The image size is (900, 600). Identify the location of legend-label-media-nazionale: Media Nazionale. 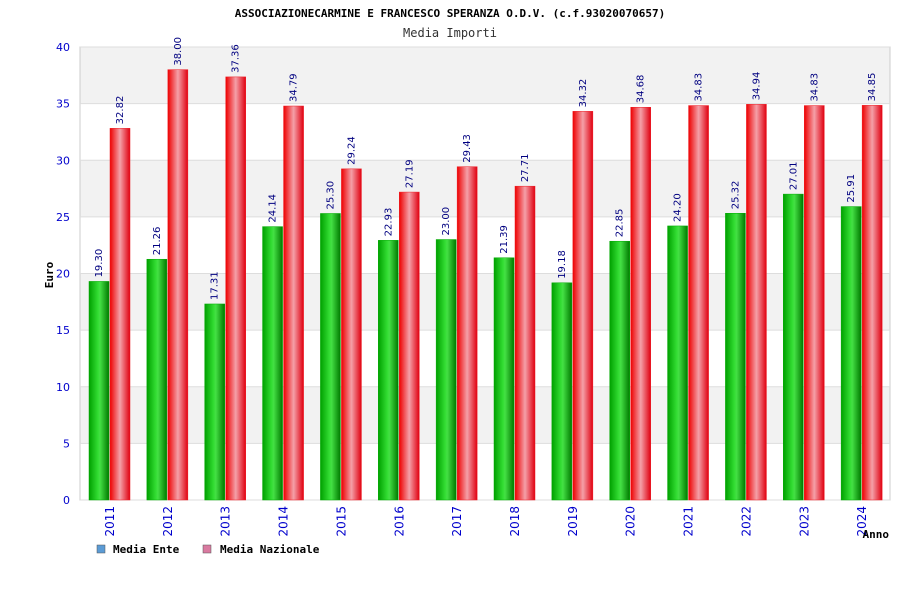
(270, 549).